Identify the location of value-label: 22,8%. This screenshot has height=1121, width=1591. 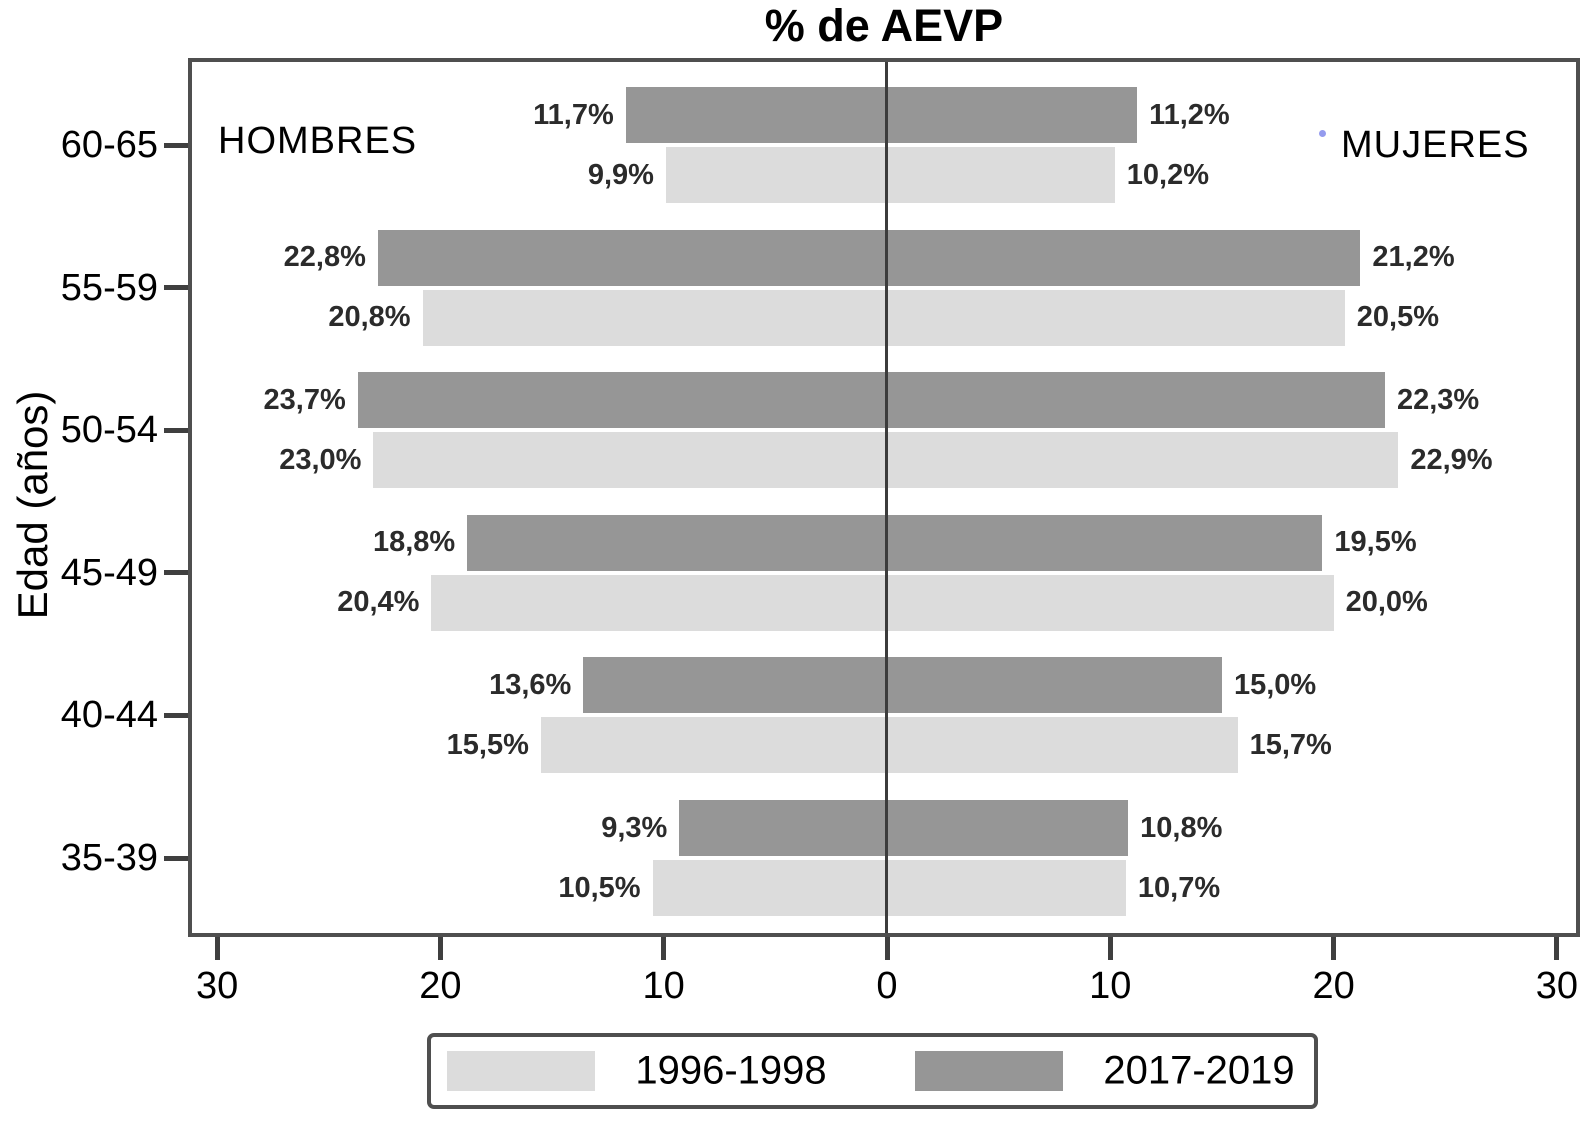
(324, 257).